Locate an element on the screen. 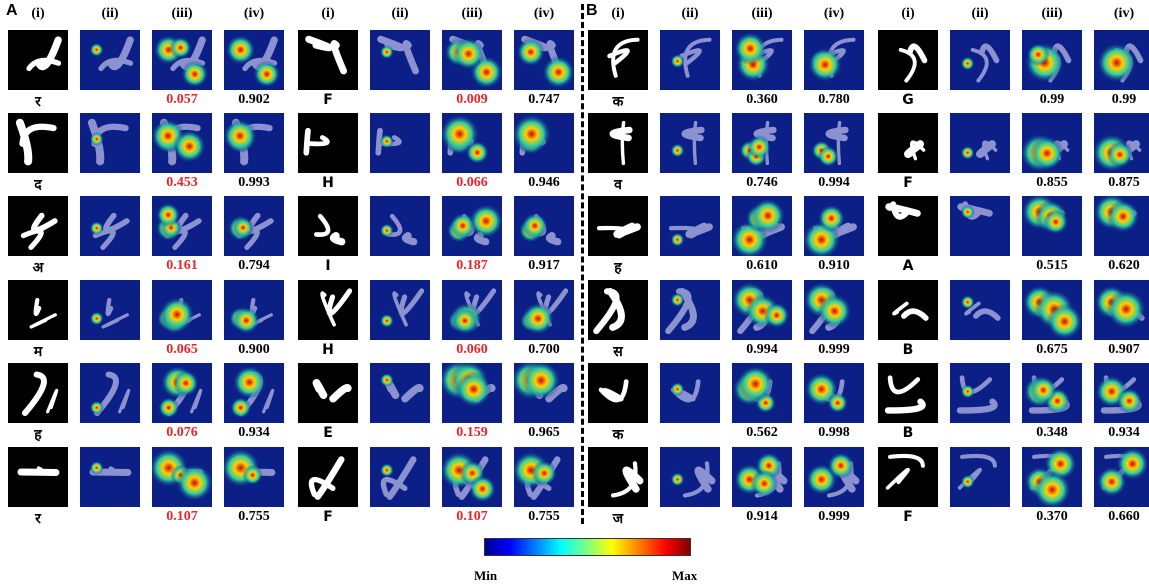  score-iv: 0.660 is located at coordinates (1124, 516).